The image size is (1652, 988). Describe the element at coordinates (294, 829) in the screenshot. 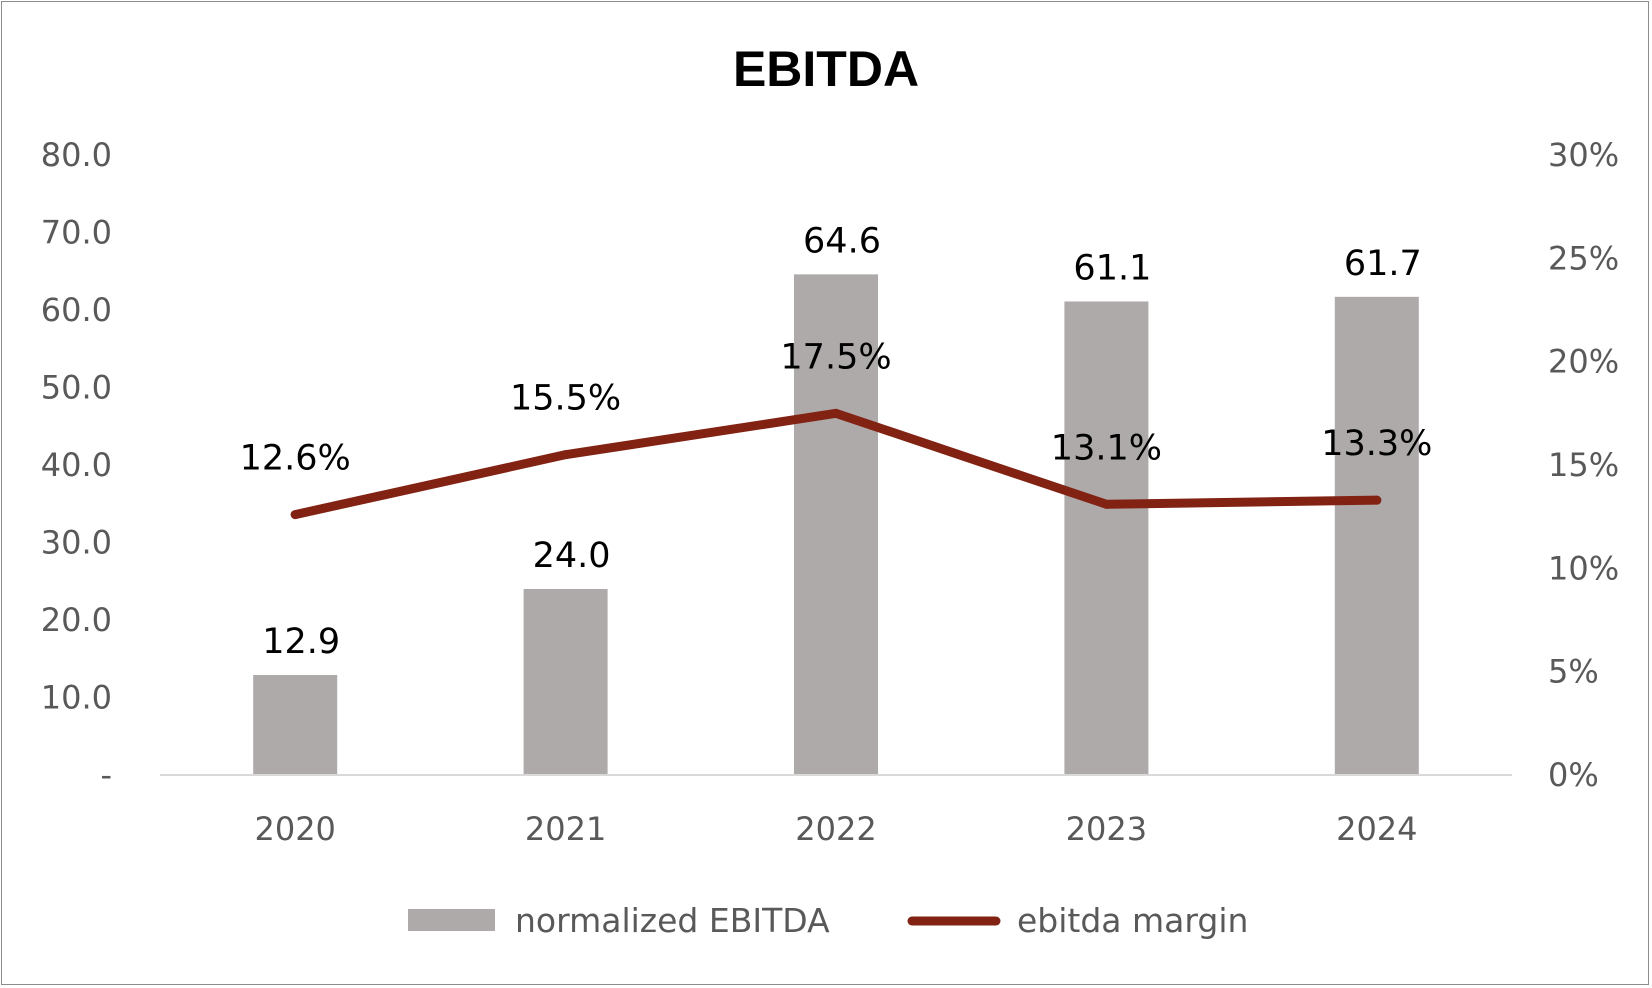

I see `x-axis-tick-2020: 2020` at that location.